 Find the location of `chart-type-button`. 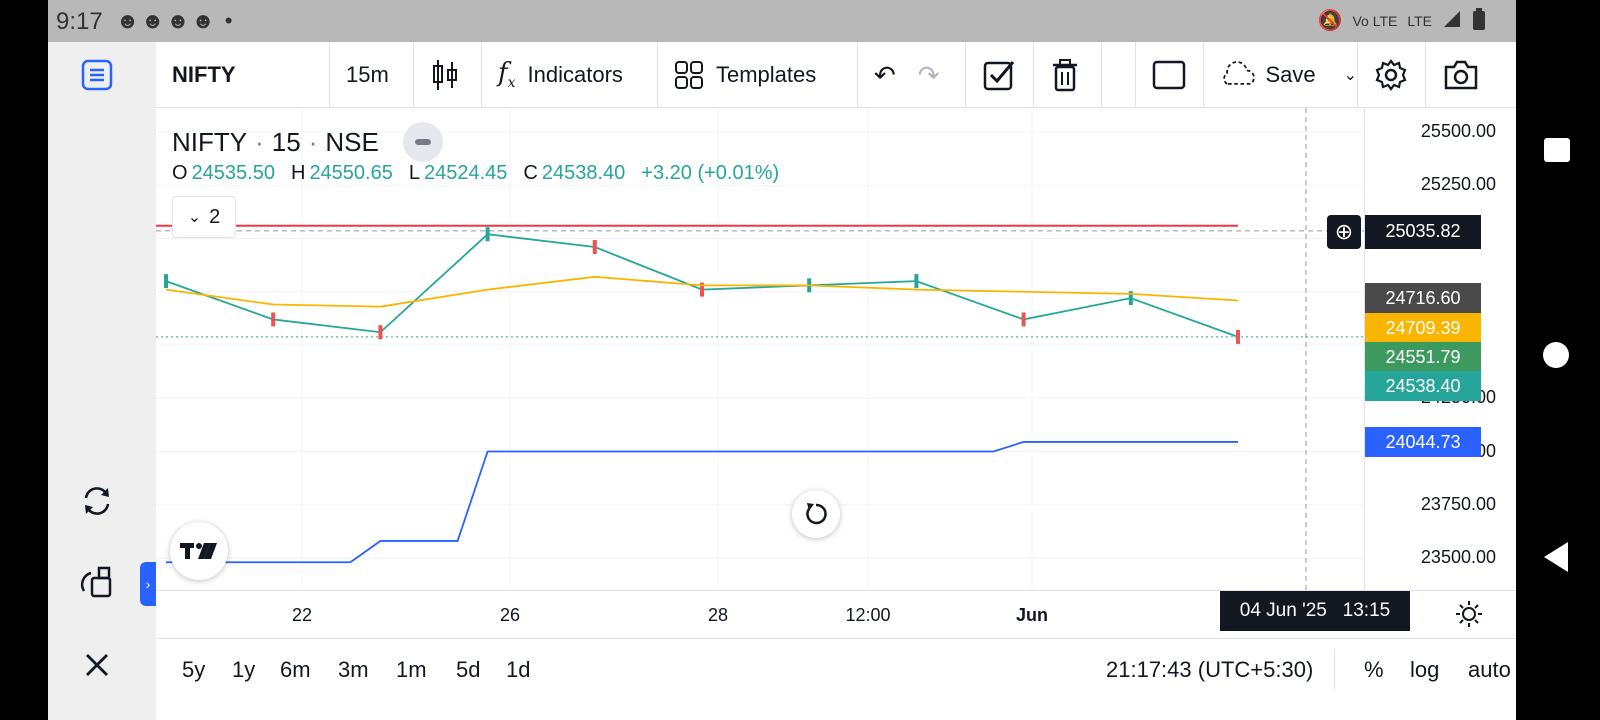

chart-type-button is located at coordinates (448, 75).